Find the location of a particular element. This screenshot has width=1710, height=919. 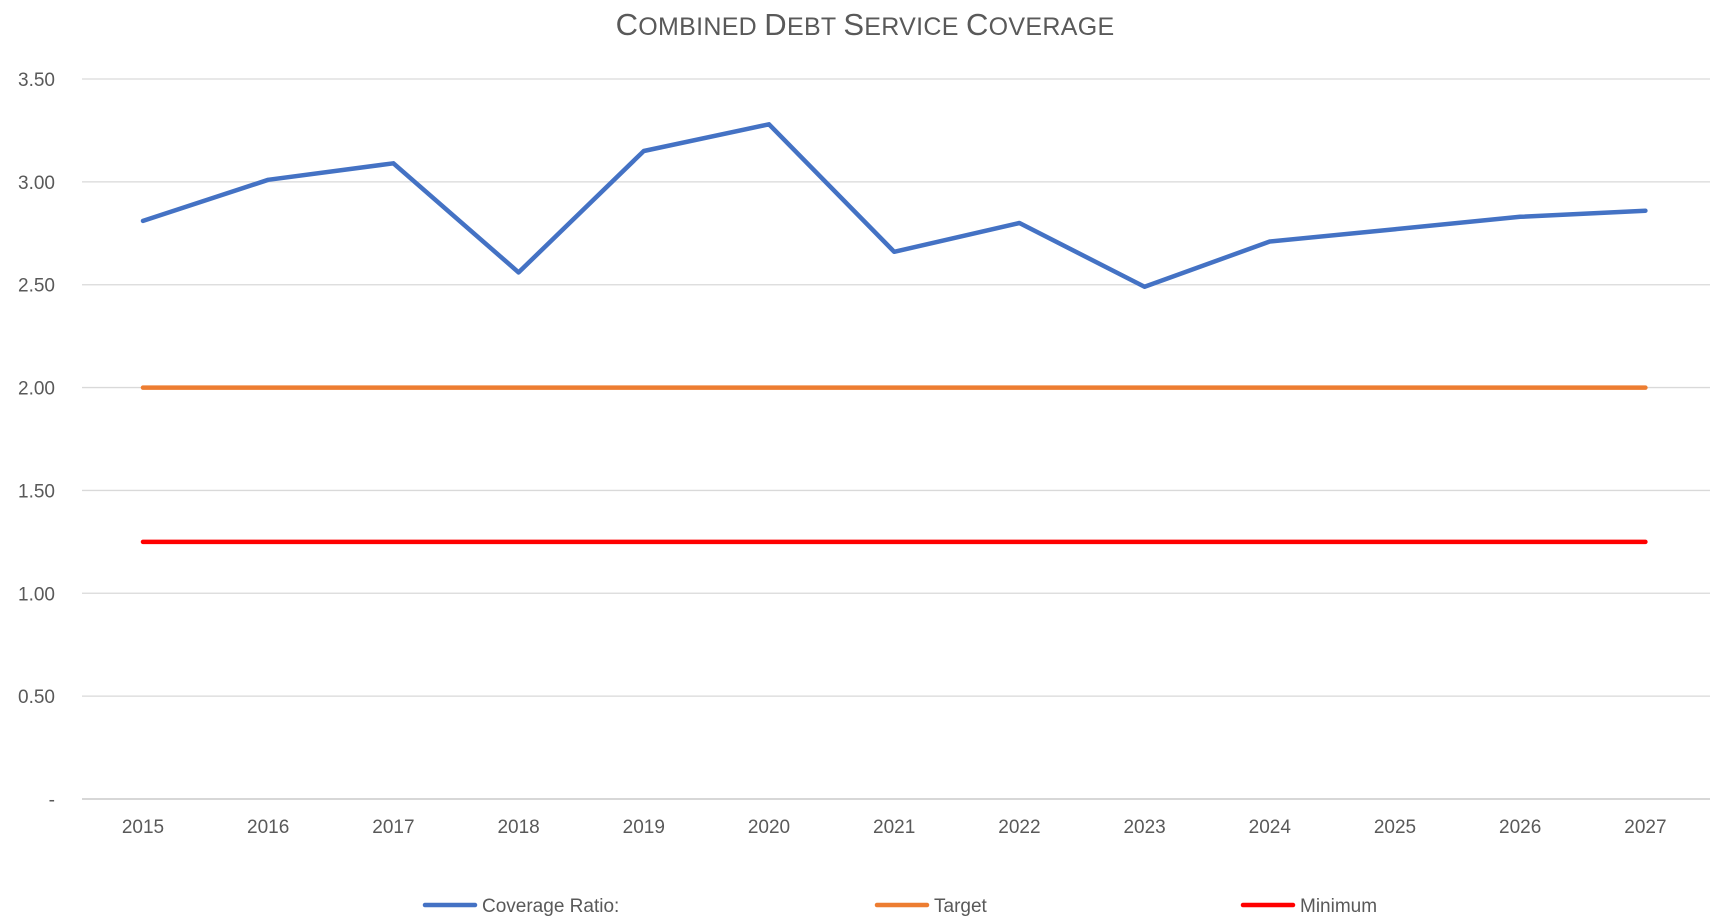

y-tick-label: 3.50 is located at coordinates (36, 80).